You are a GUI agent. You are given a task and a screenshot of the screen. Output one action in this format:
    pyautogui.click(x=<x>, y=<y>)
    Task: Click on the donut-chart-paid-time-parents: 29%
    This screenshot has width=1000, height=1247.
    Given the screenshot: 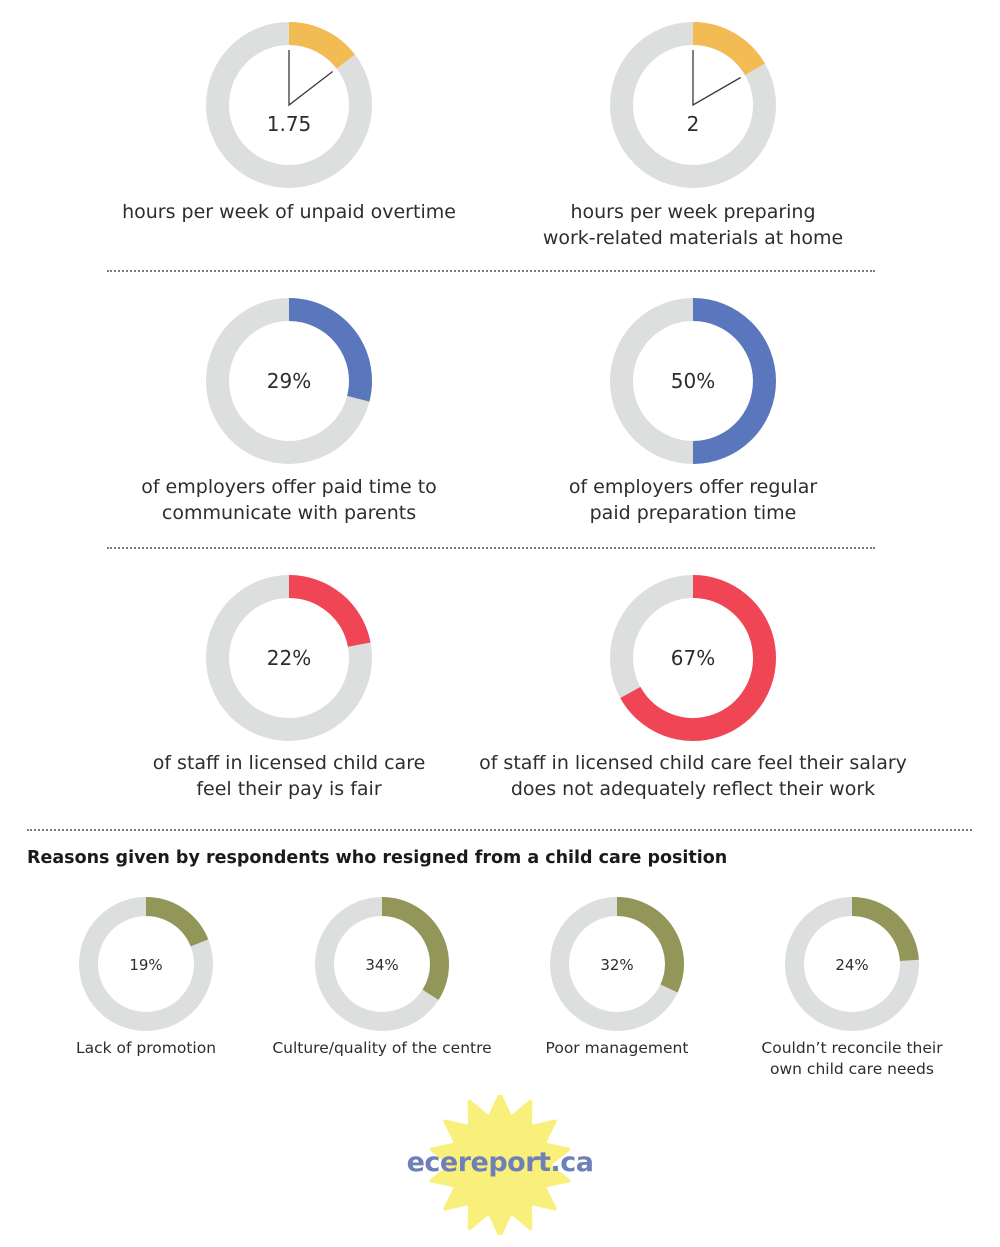 What is the action you would take?
    pyautogui.click(x=289, y=381)
    